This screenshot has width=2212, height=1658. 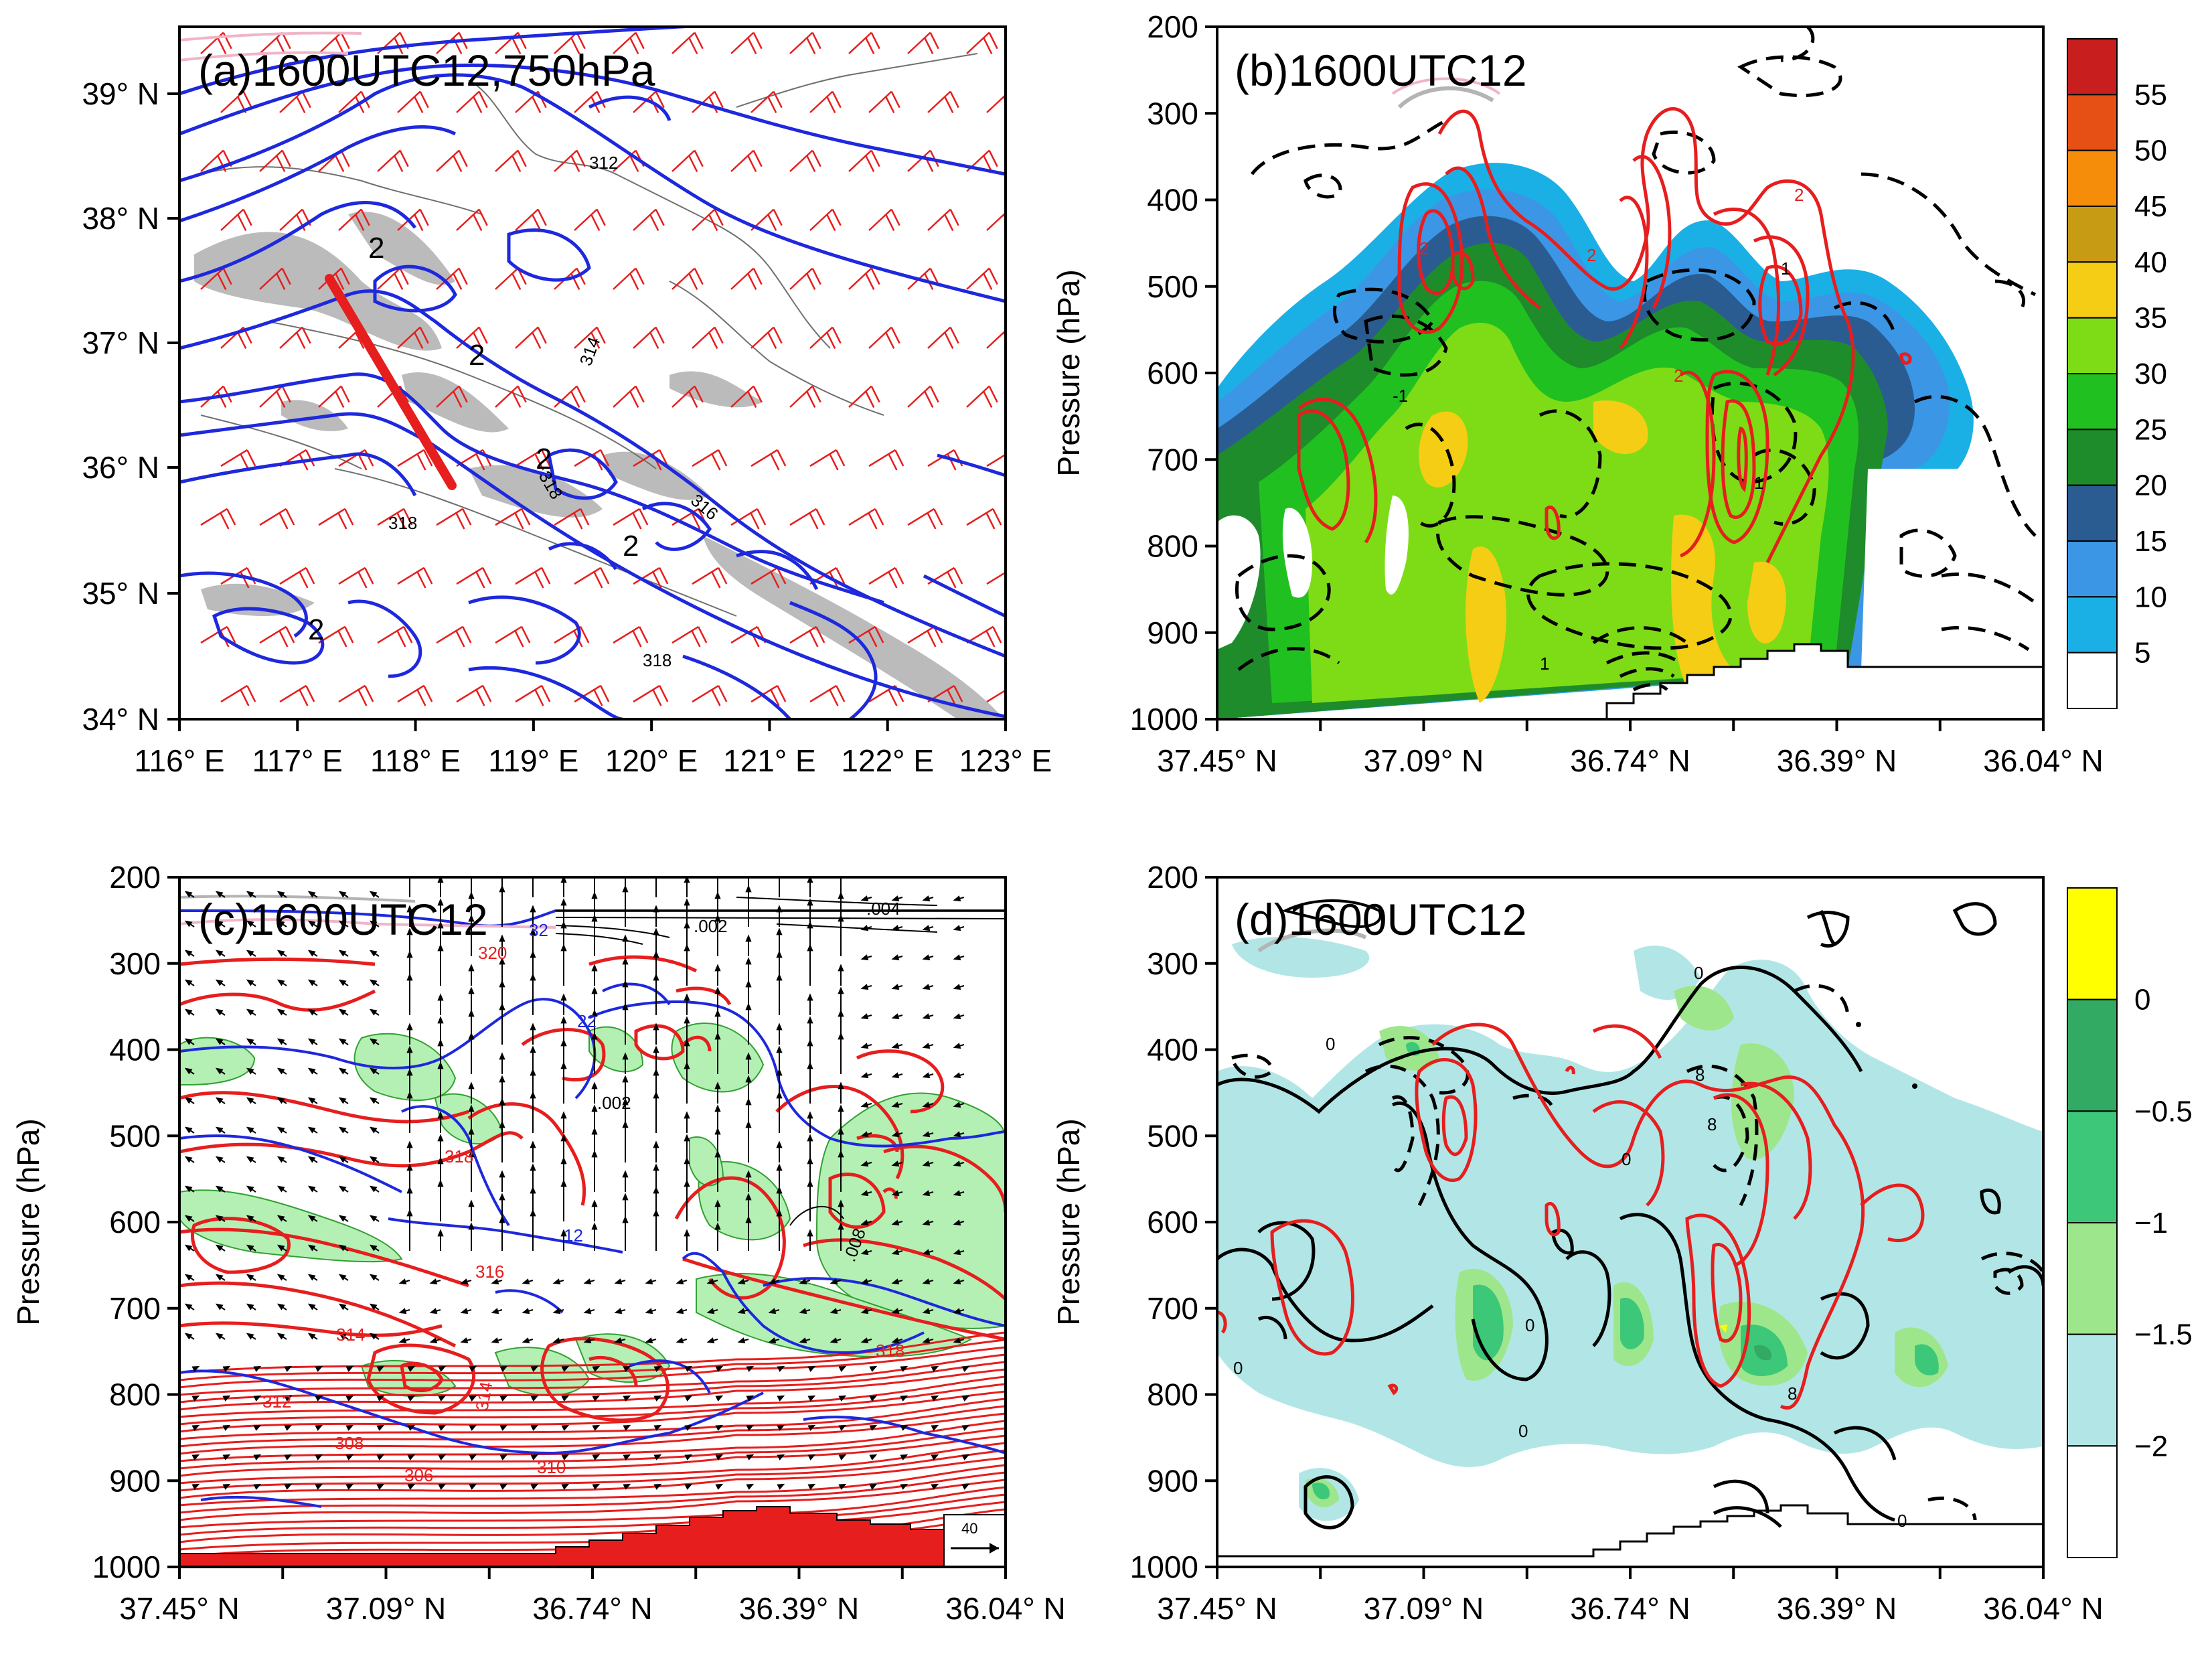 I want to click on panel-a-coastlines, so click(x=589, y=335).